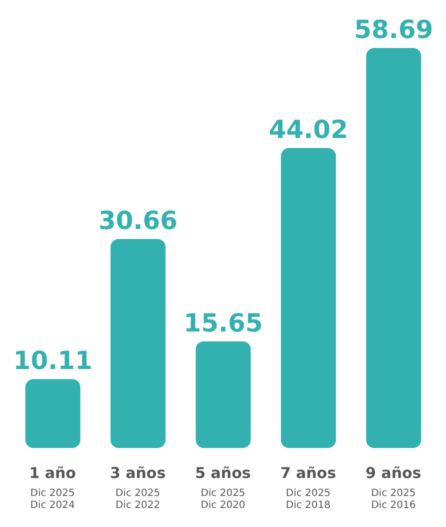 This screenshot has height=527, width=446. Describe the element at coordinates (308, 129) in the screenshot. I see `data-label: 44.02` at that location.